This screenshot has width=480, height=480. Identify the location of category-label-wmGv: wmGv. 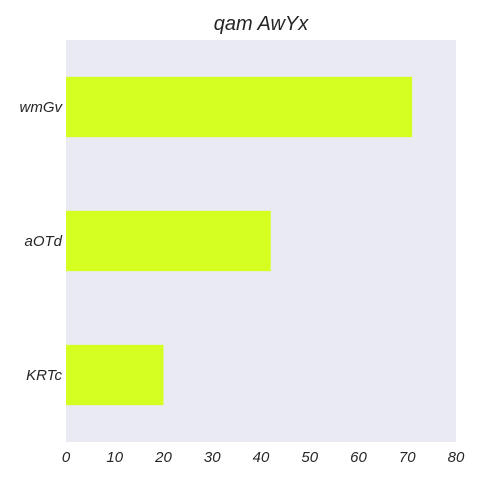
(42, 107).